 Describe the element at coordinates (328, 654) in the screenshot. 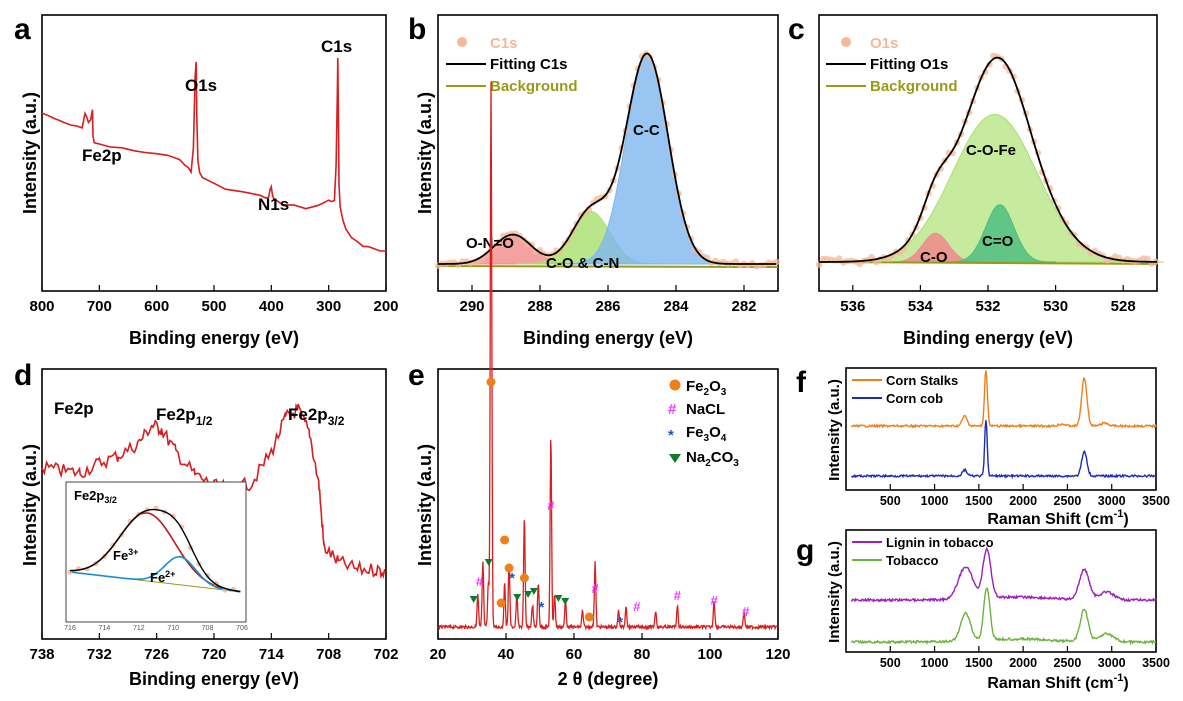

I see `d-ticklabel-5: 708` at that location.